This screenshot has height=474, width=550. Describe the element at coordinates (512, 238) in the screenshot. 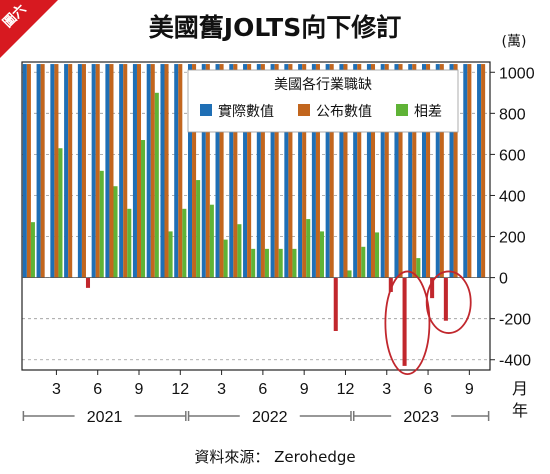

I see `y-tick-label: 200` at that location.